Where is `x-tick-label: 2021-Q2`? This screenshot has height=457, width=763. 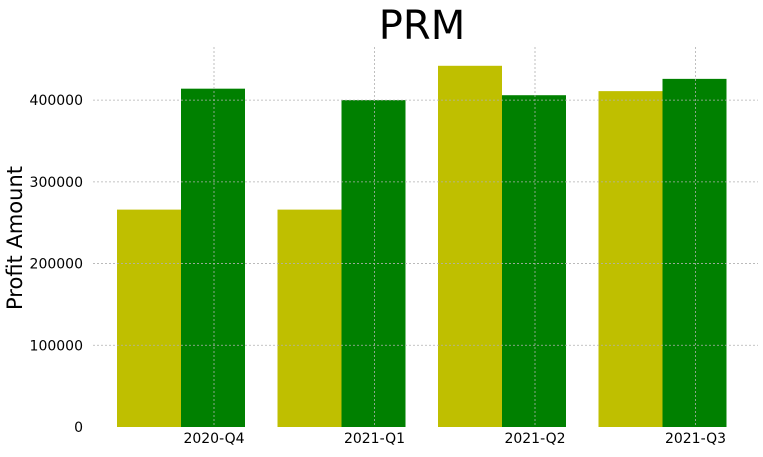
x-tick-label: 2021-Q2 is located at coordinates (534, 439).